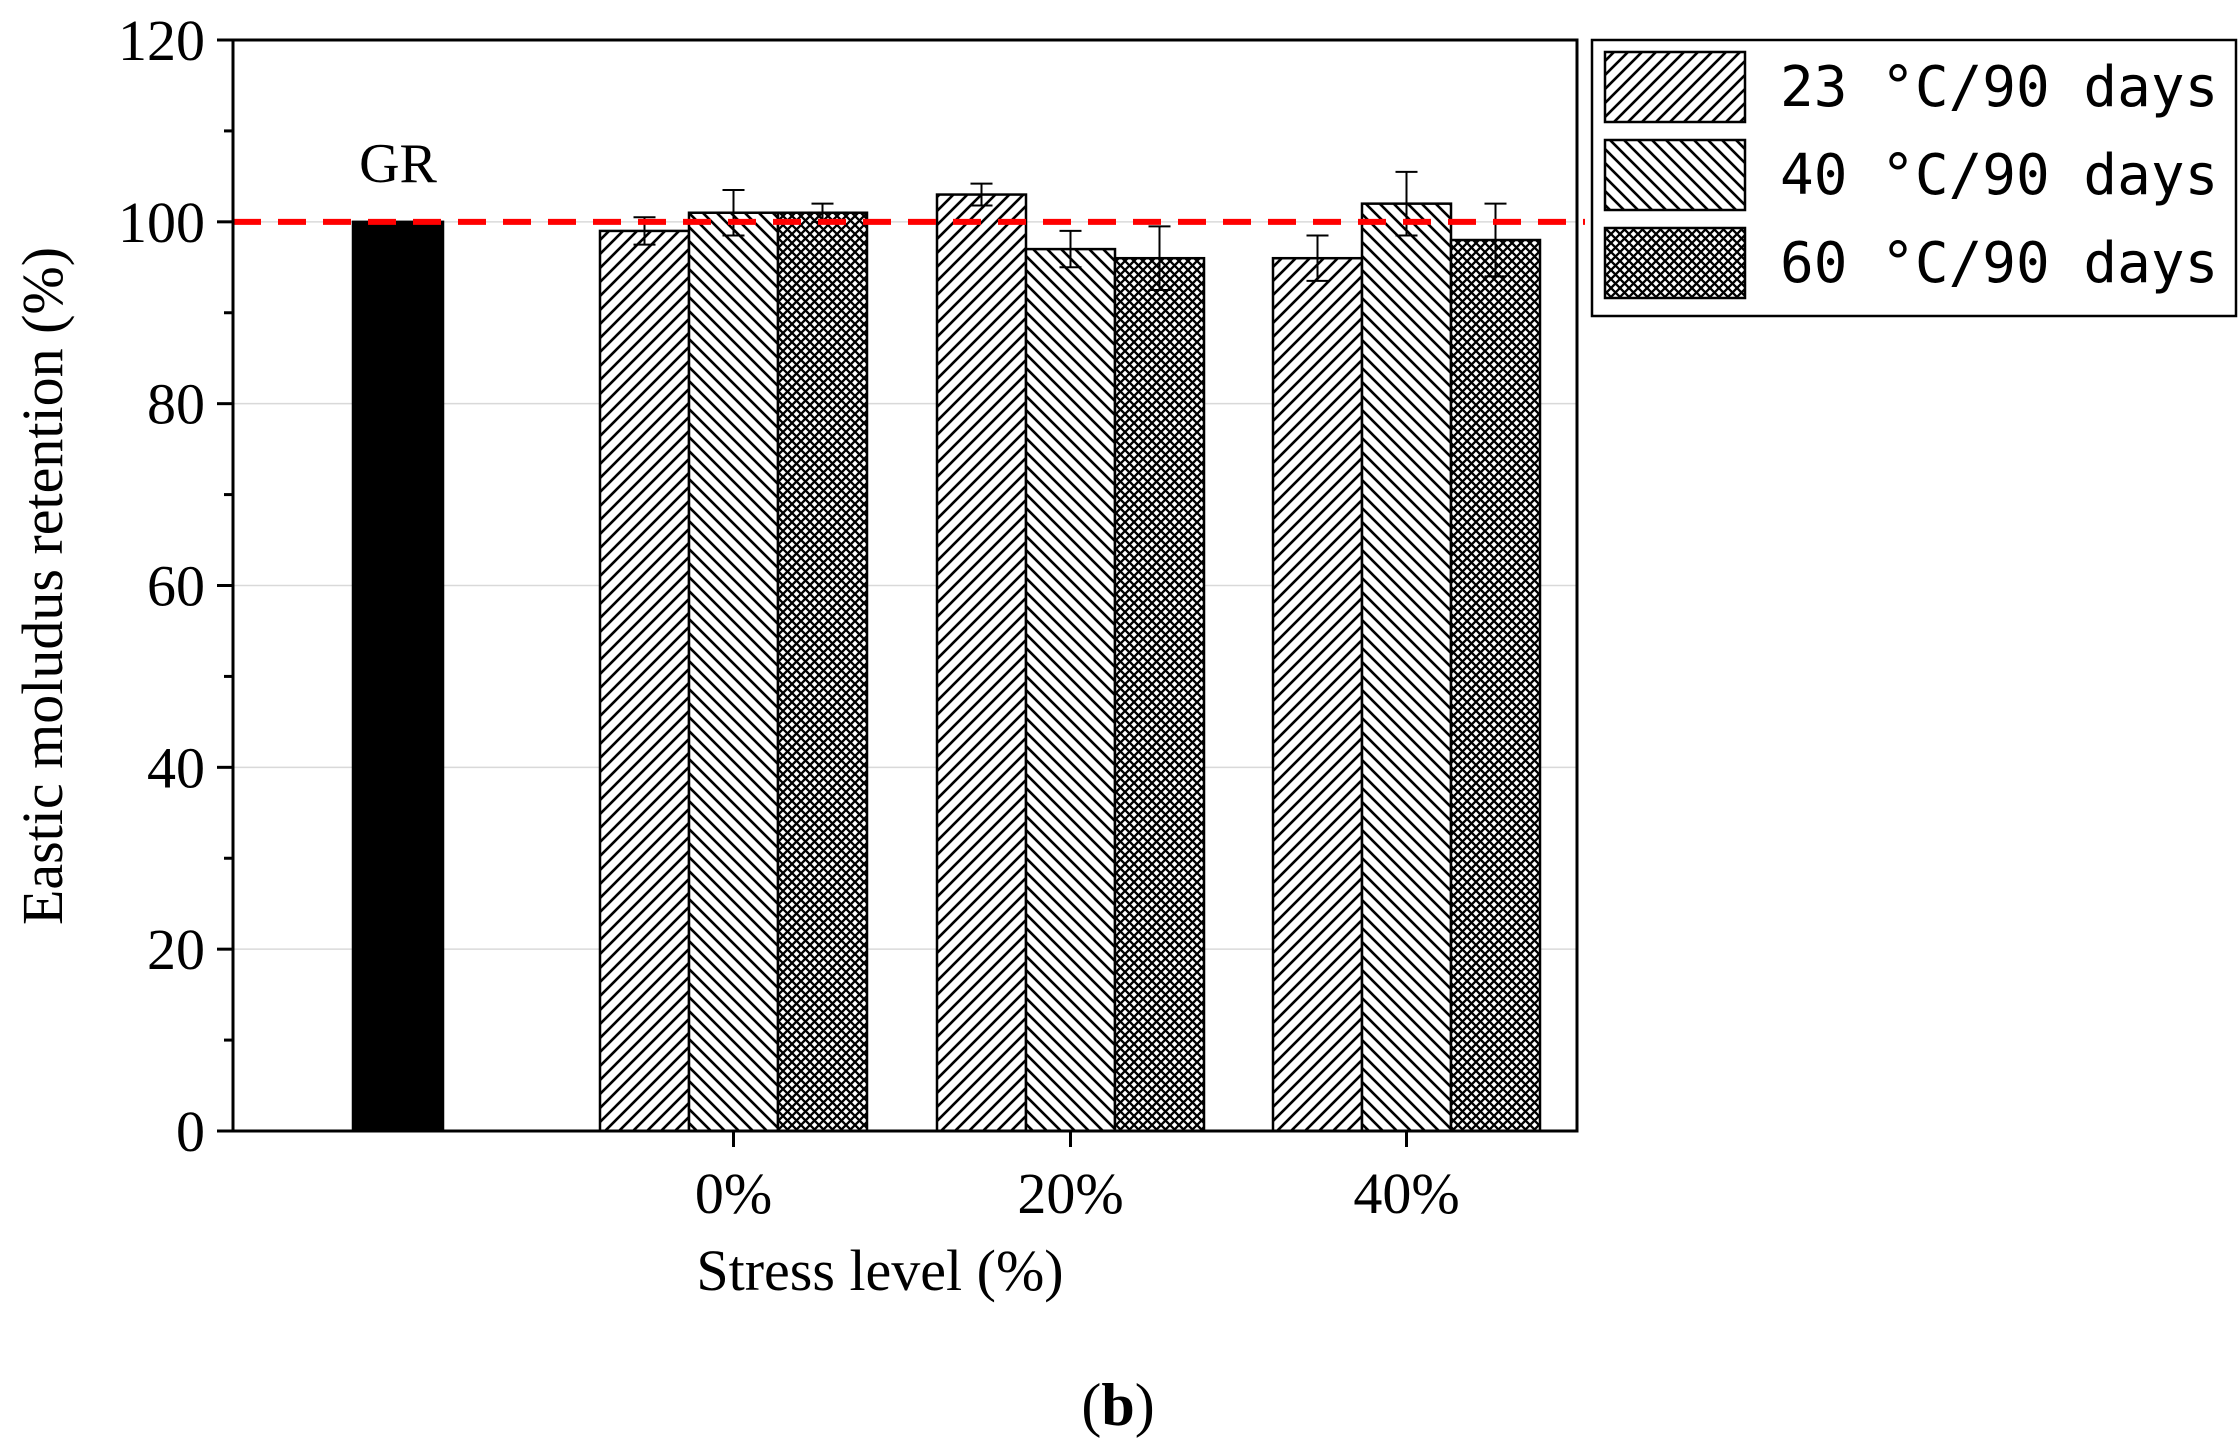 The image size is (2240, 1455). I want to click on legend: 23 °C/90 days 40 °C/90 days 60 °C/90 days, so click(1914, 178).